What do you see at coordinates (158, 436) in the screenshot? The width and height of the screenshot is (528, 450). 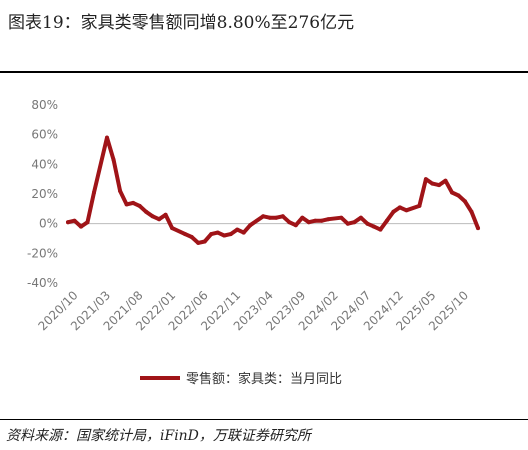 I see `source-note: 资料来源：国家统计局，iFinD，万联证券研究所` at bounding box center [158, 436].